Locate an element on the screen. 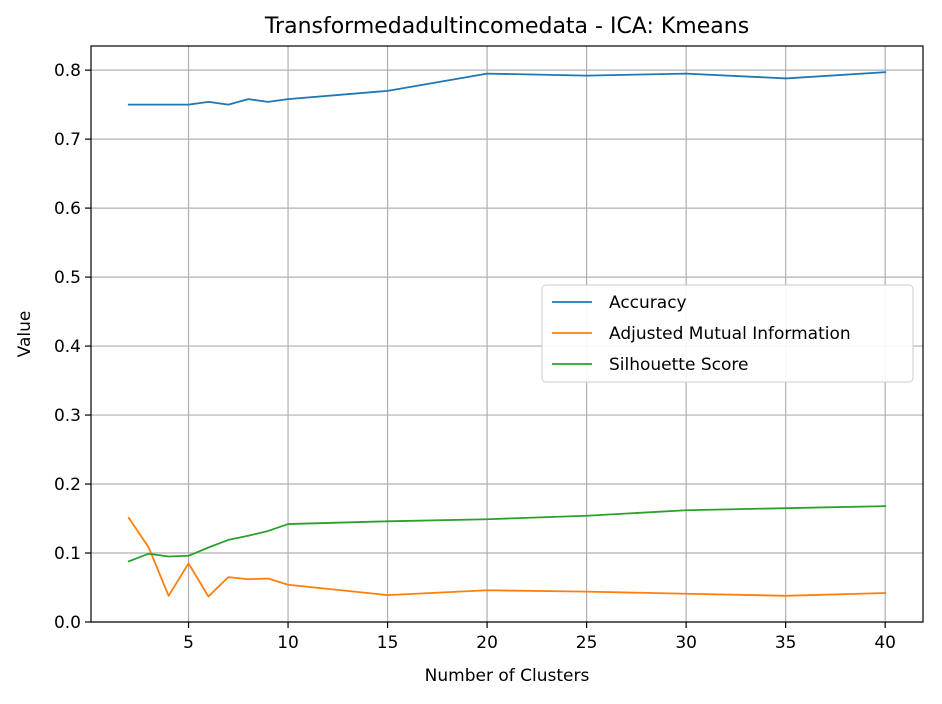 The height and width of the screenshot is (704, 942). y-tick-label: 0.7 is located at coordinates (67, 140).